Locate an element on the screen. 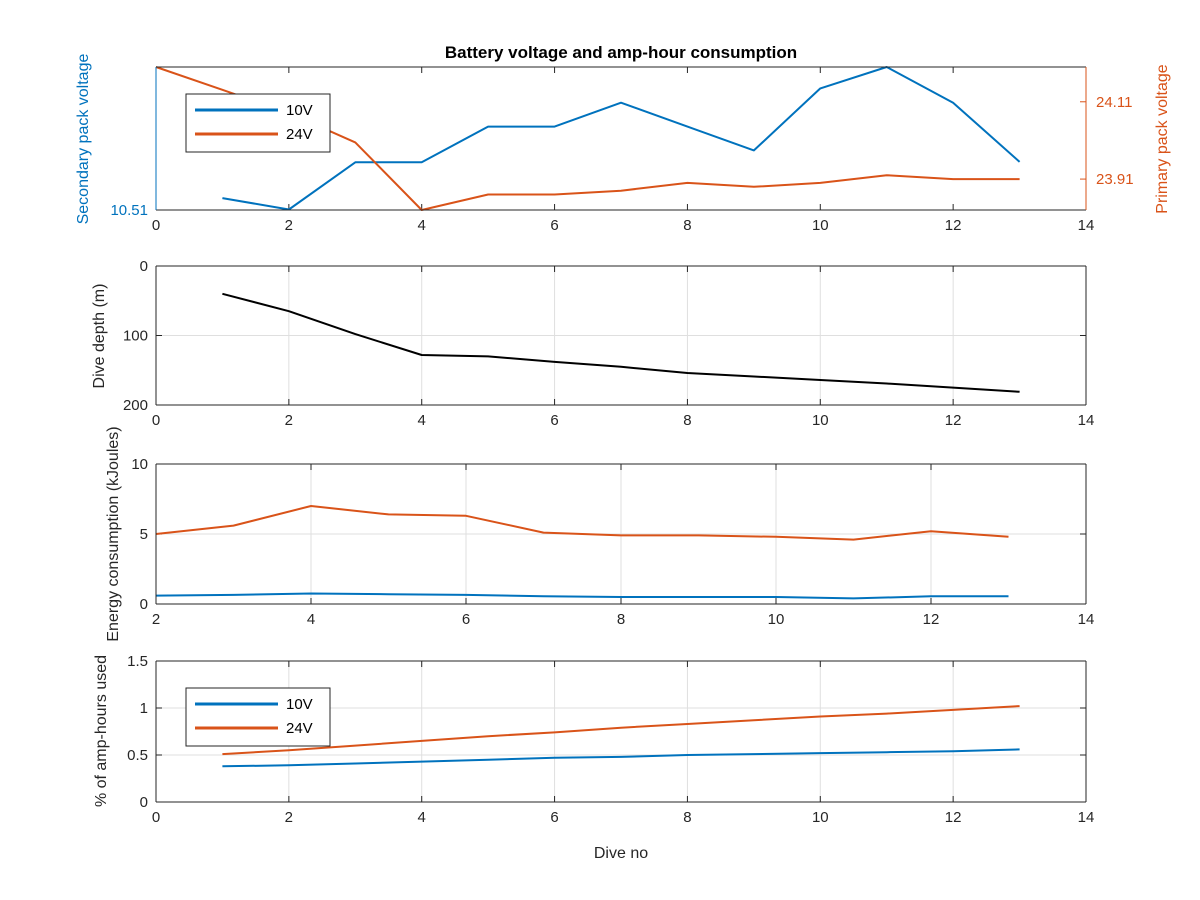 This screenshot has height=900, width=1200. x-axis-label: Dive no is located at coordinates (621, 853).